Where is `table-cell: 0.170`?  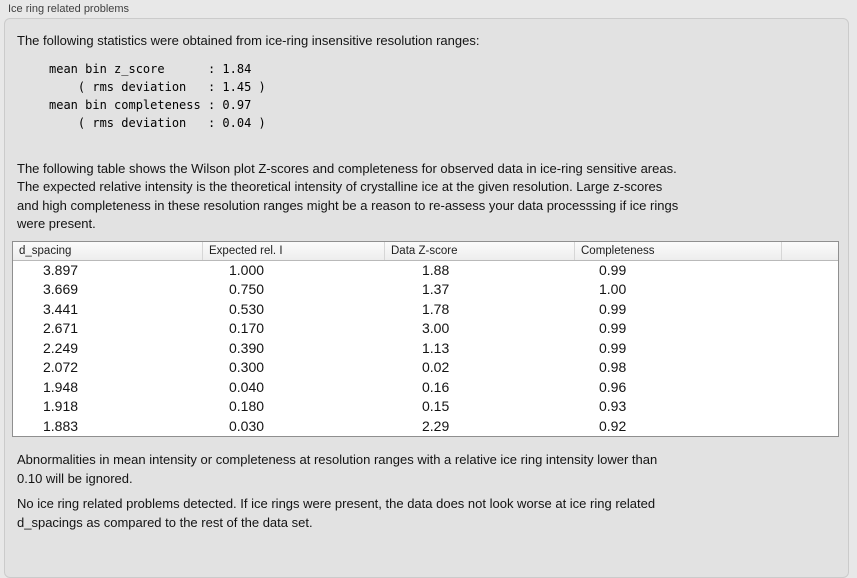 table-cell: 0.170 is located at coordinates (247, 328).